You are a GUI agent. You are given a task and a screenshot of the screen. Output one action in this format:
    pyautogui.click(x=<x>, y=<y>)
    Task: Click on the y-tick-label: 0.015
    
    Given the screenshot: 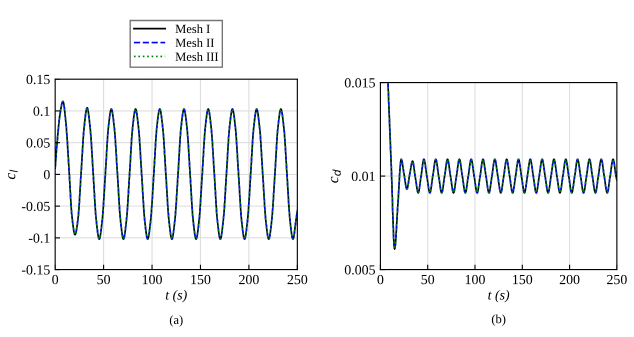 What is the action you would take?
    pyautogui.click(x=359, y=83)
    